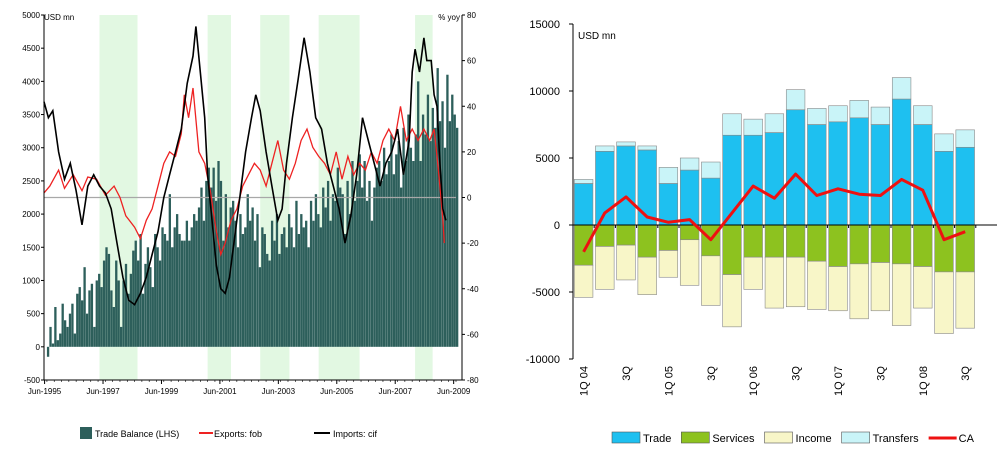  Describe the element at coordinates (355, 434) in the screenshot. I see `legend-label-imports: Imports: cif` at that location.